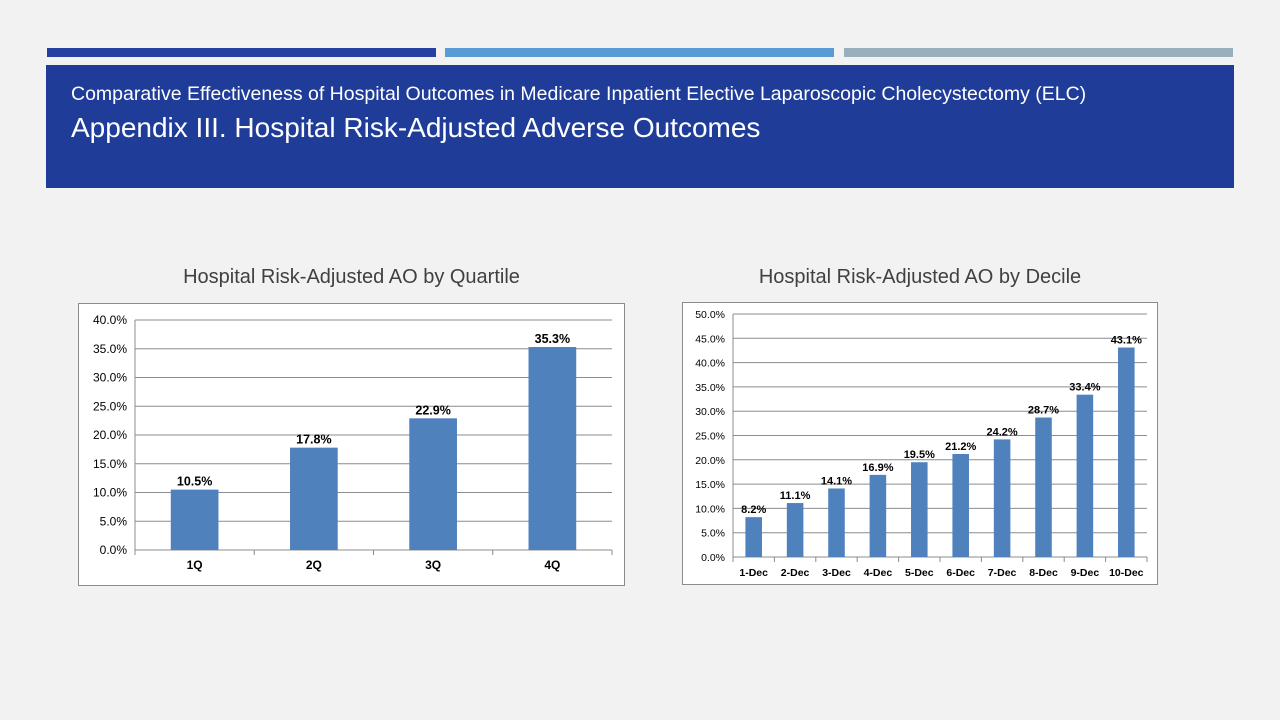 Image resolution: width=1280 pixels, height=720 pixels. What do you see at coordinates (710, 461) in the screenshot?
I see `decile-y-tick-label: 20.0%` at bounding box center [710, 461].